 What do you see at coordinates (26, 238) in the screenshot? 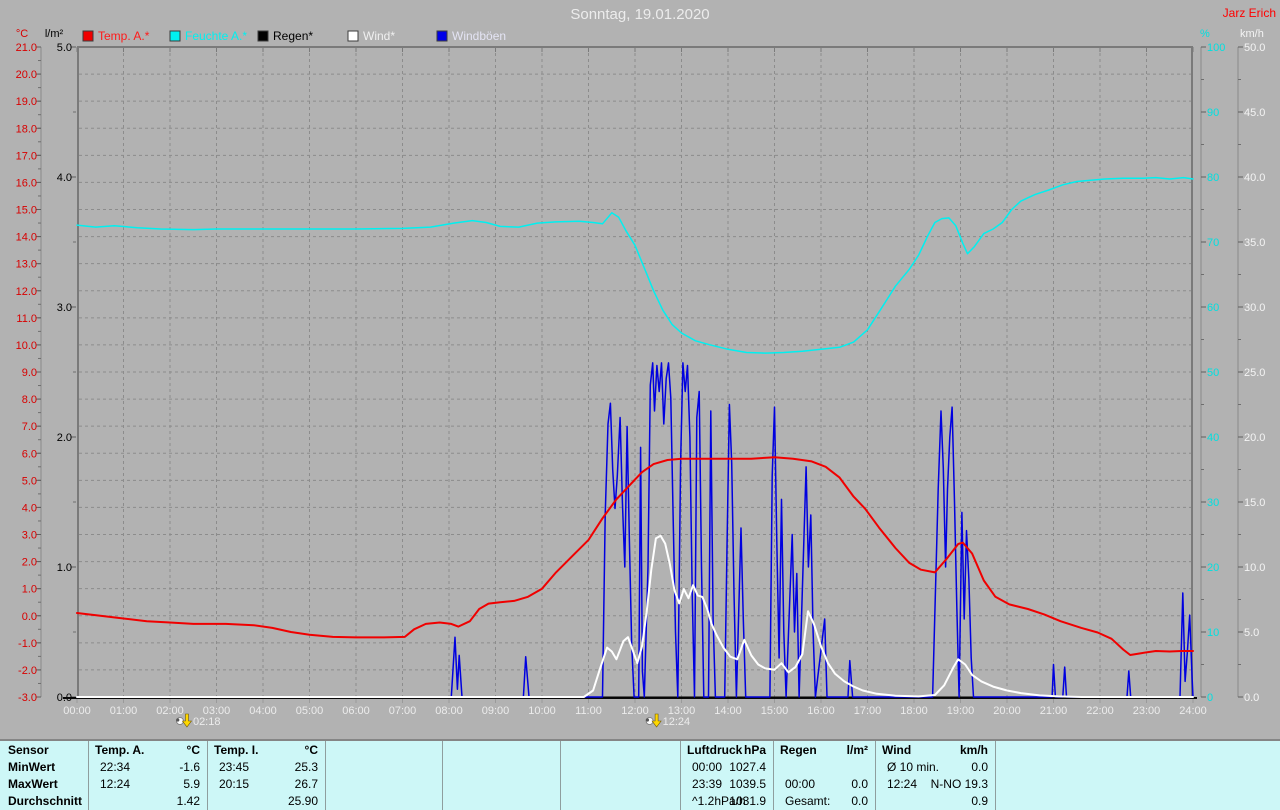
I see `tick-label: 14.0` at bounding box center [26, 238].